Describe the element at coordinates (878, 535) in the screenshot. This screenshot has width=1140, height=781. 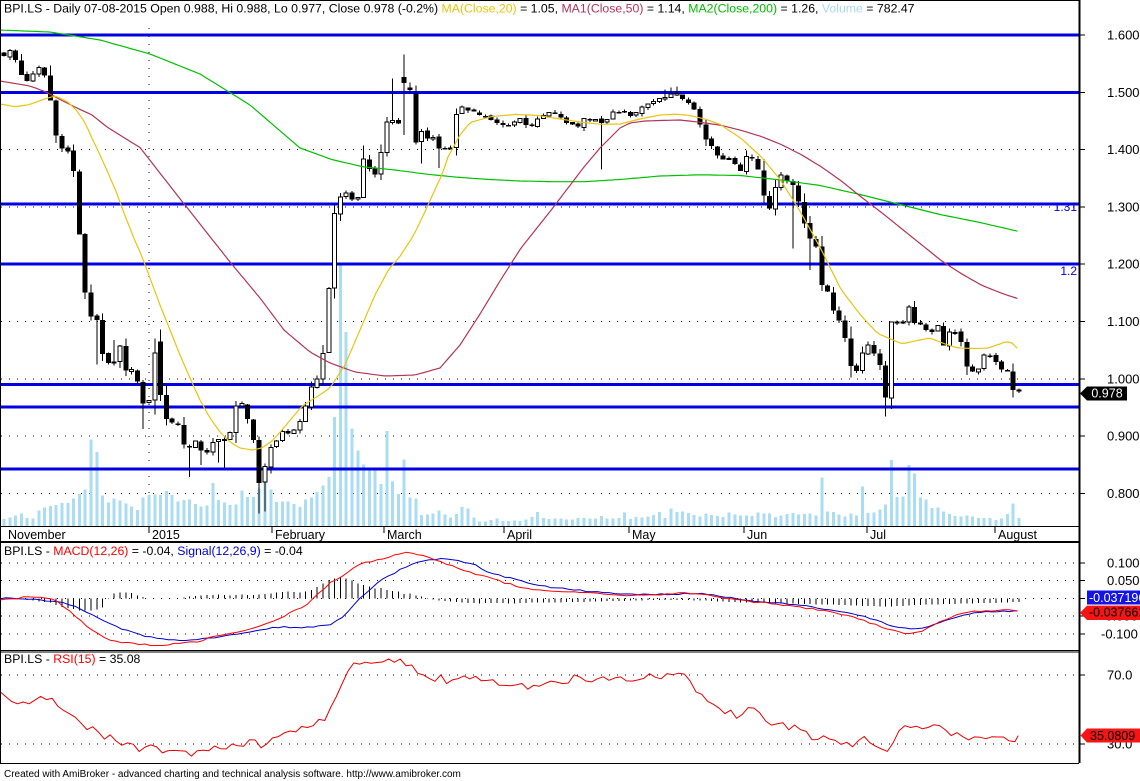
I see `svg-text: Jul` at that location.